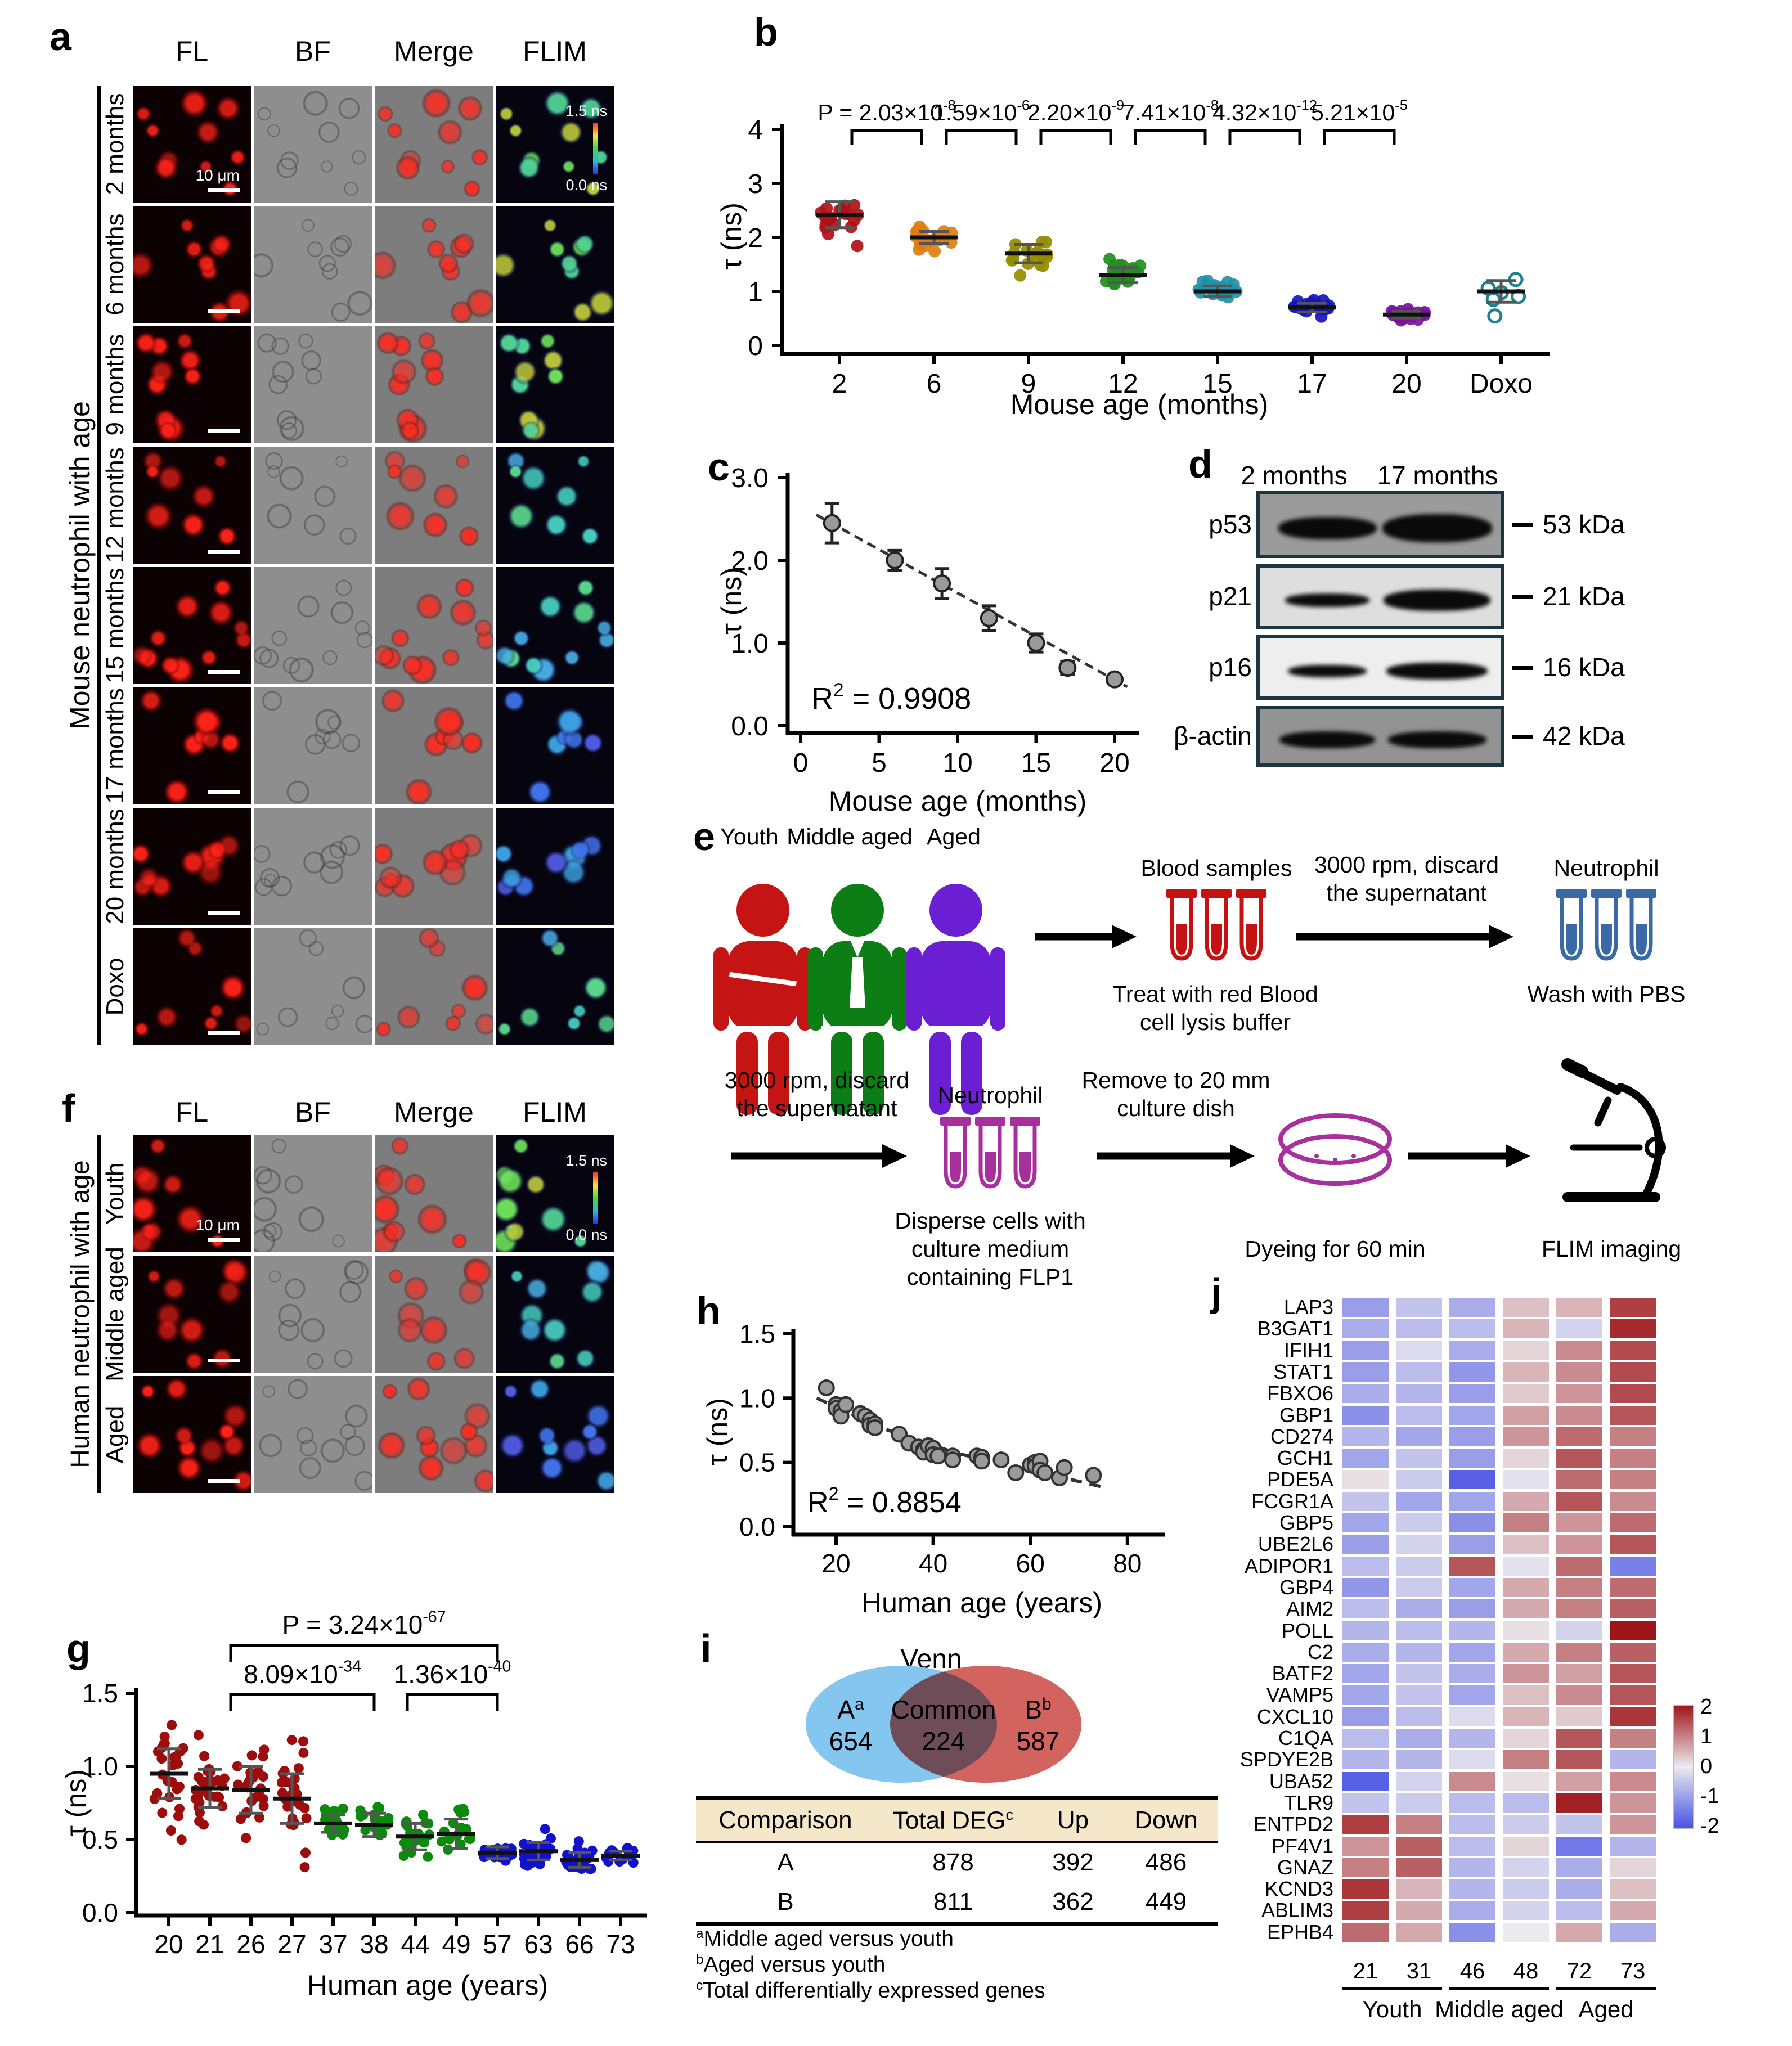 Image resolution: width=1792 pixels, height=2046 pixels. I want to click on micro-tile-flim, so click(555, 1434).